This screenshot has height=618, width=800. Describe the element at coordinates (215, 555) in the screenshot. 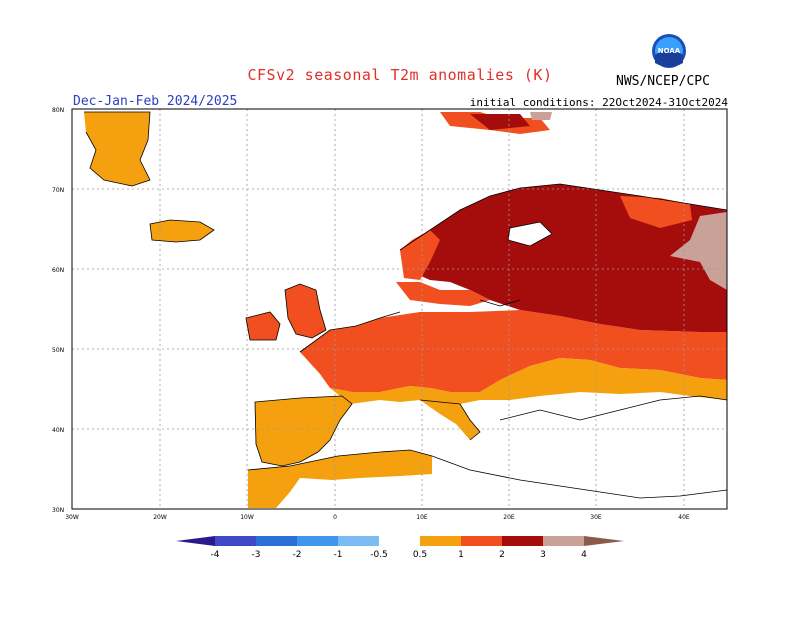

I see `legend-label-m4: -4` at that location.